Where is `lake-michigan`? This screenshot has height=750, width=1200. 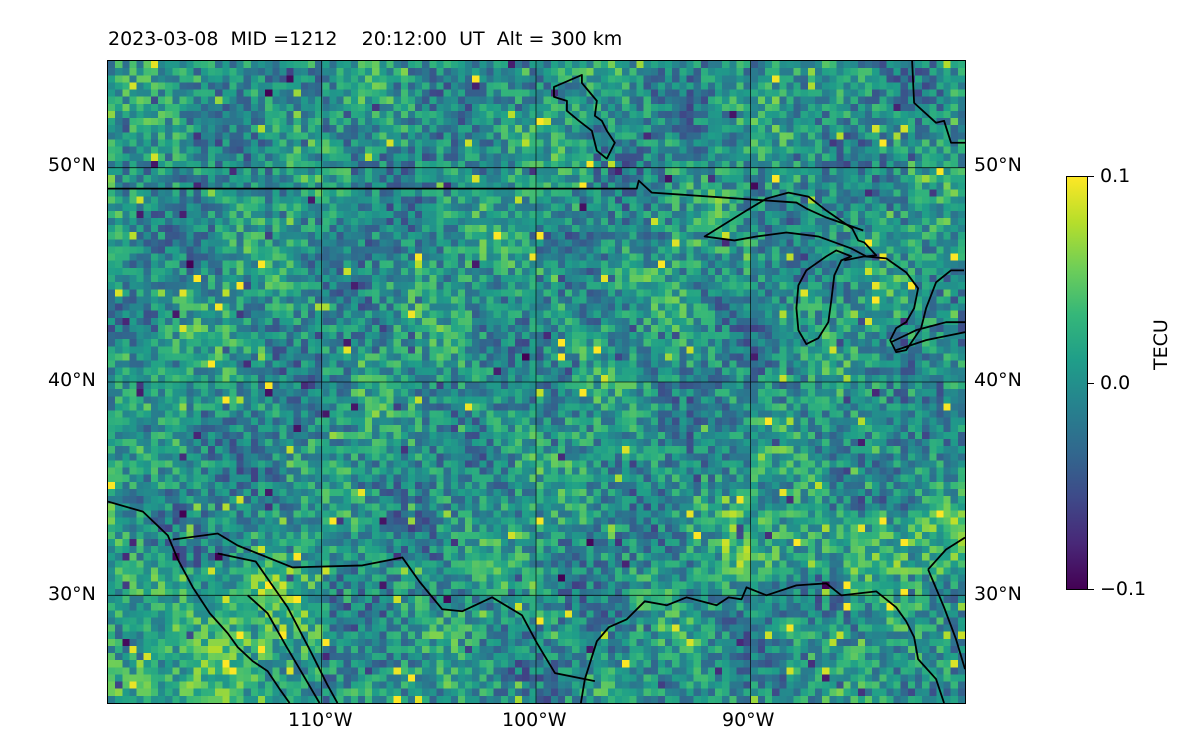 lake-michigan is located at coordinates (824, 297).